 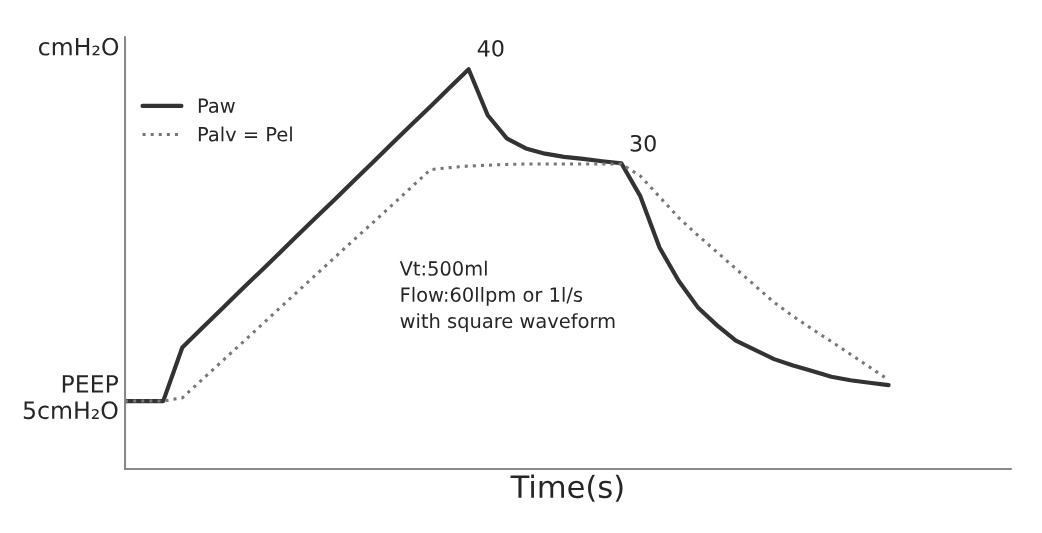 What do you see at coordinates (216, 106) in the screenshot?
I see `legend-label: Paw` at bounding box center [216, 106].